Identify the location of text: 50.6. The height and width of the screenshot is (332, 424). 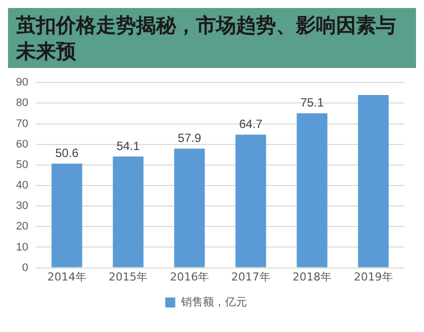
(67, 153).